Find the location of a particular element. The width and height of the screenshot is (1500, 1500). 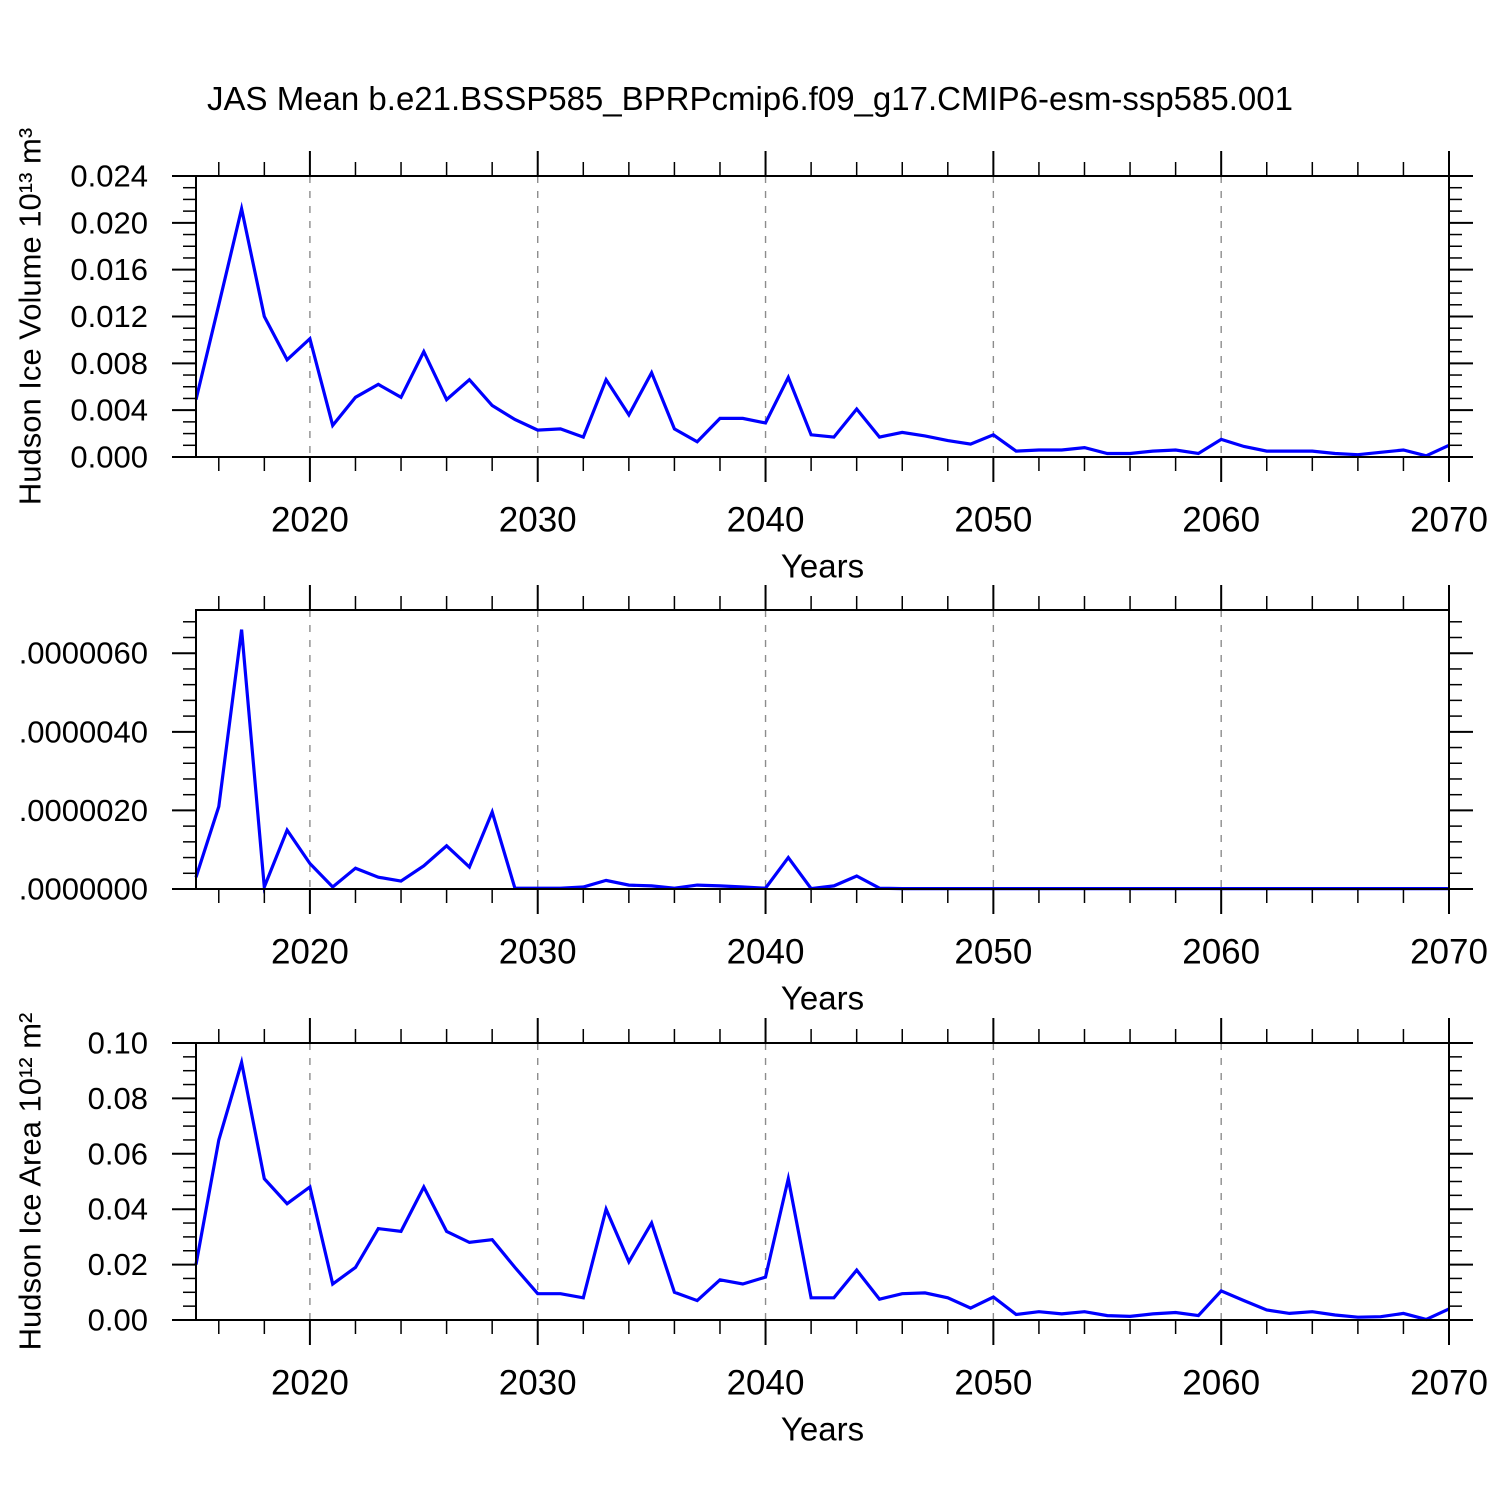

y-axis-title: Hudson Ice Volume 10¹³ m³ is located at coordinates (30, 316).